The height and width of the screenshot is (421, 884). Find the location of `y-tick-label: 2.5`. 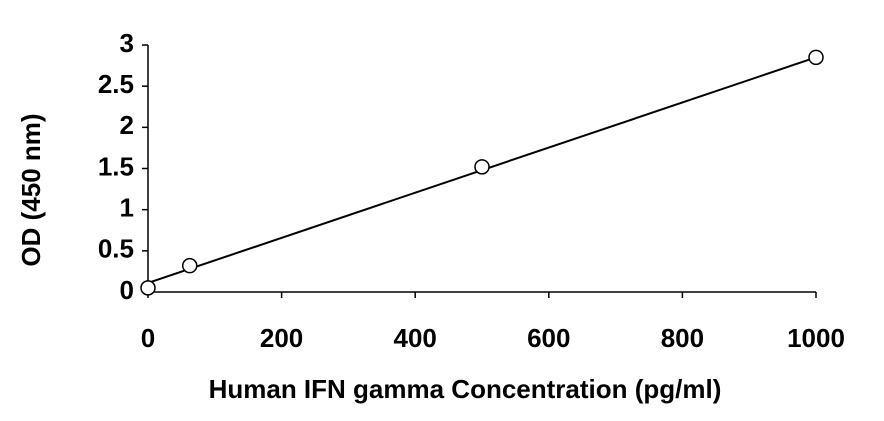

y-tick-label: 2.5 is located at coordinates (116, 84).